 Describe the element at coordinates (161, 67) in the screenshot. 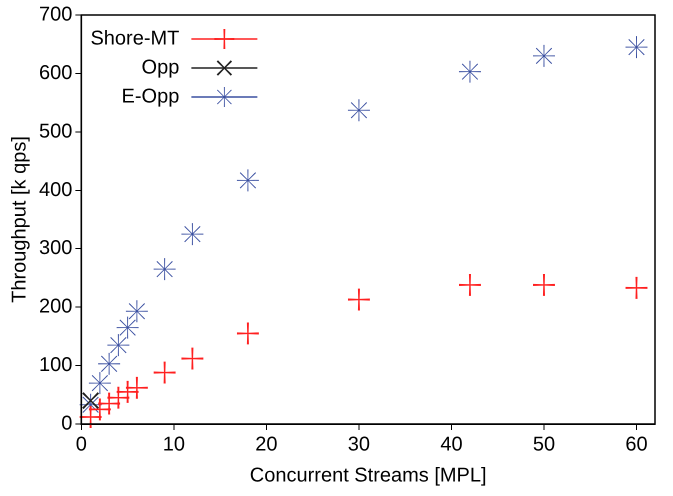

I see `legend-label: Opp` at that location.